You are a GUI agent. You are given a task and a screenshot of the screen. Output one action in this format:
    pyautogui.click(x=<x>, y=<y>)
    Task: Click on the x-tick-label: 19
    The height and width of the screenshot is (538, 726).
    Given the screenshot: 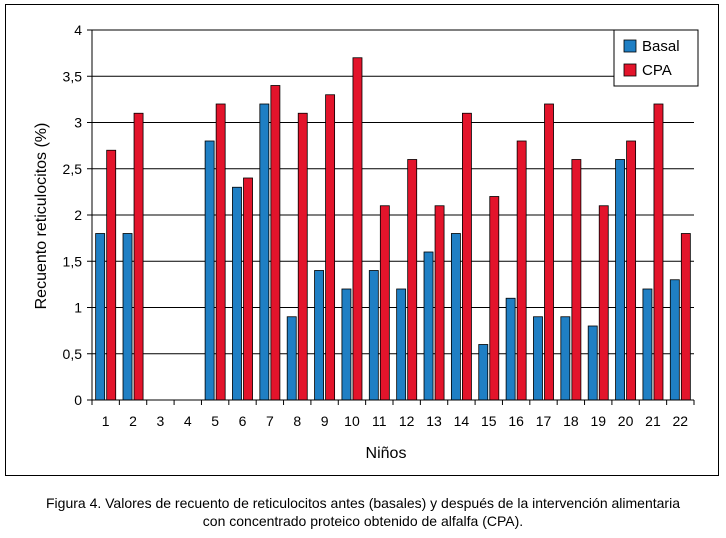 What is the action you would take?
    pyautogui.click(x=598, y=421)
    